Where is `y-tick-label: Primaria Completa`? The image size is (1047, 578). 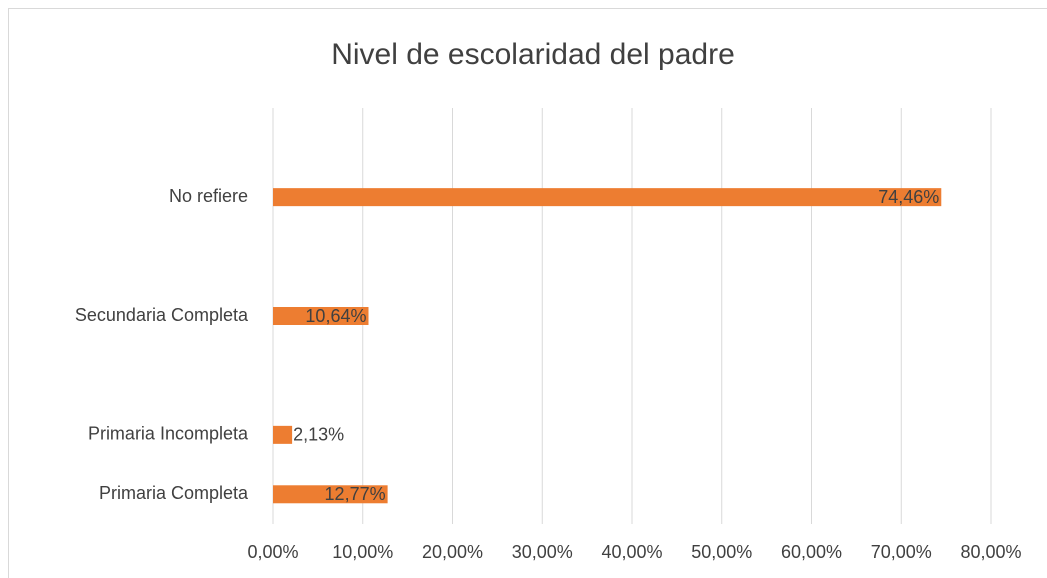
y-tick-label: Primaria Completa is located at coordinates (174, 493).